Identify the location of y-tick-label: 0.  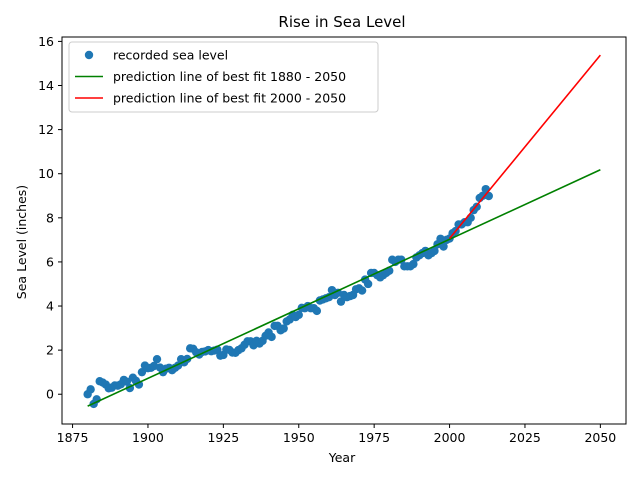
(50, 394).